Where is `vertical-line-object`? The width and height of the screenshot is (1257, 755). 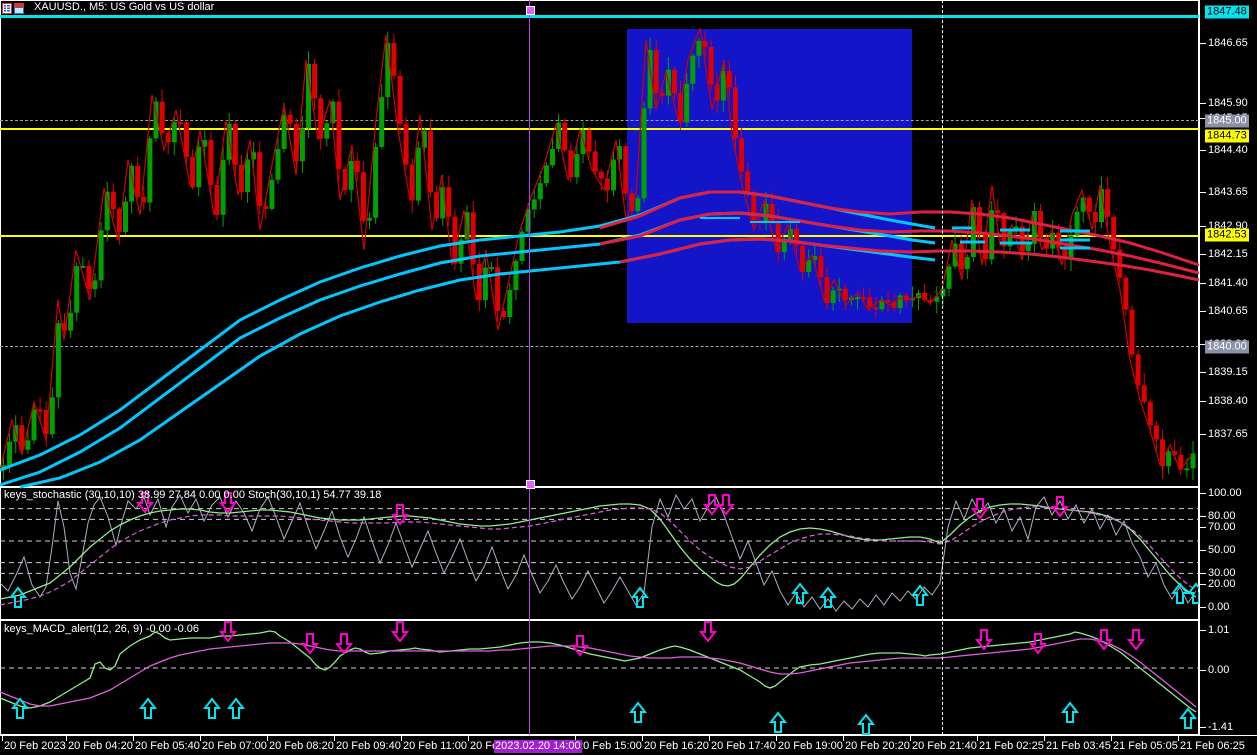
vertical-line-object is located at coordinates (529, 367).